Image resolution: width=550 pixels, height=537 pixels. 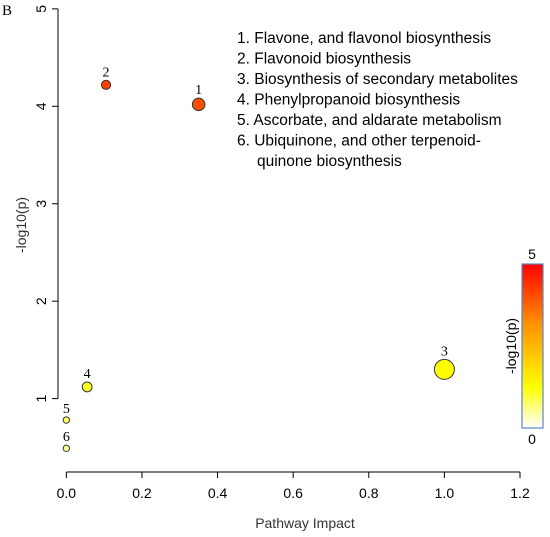 What do you see at coordinates (41, 9) in the screenshot?
I see `y-tick-label: 5` at bounding box center [41, 9].